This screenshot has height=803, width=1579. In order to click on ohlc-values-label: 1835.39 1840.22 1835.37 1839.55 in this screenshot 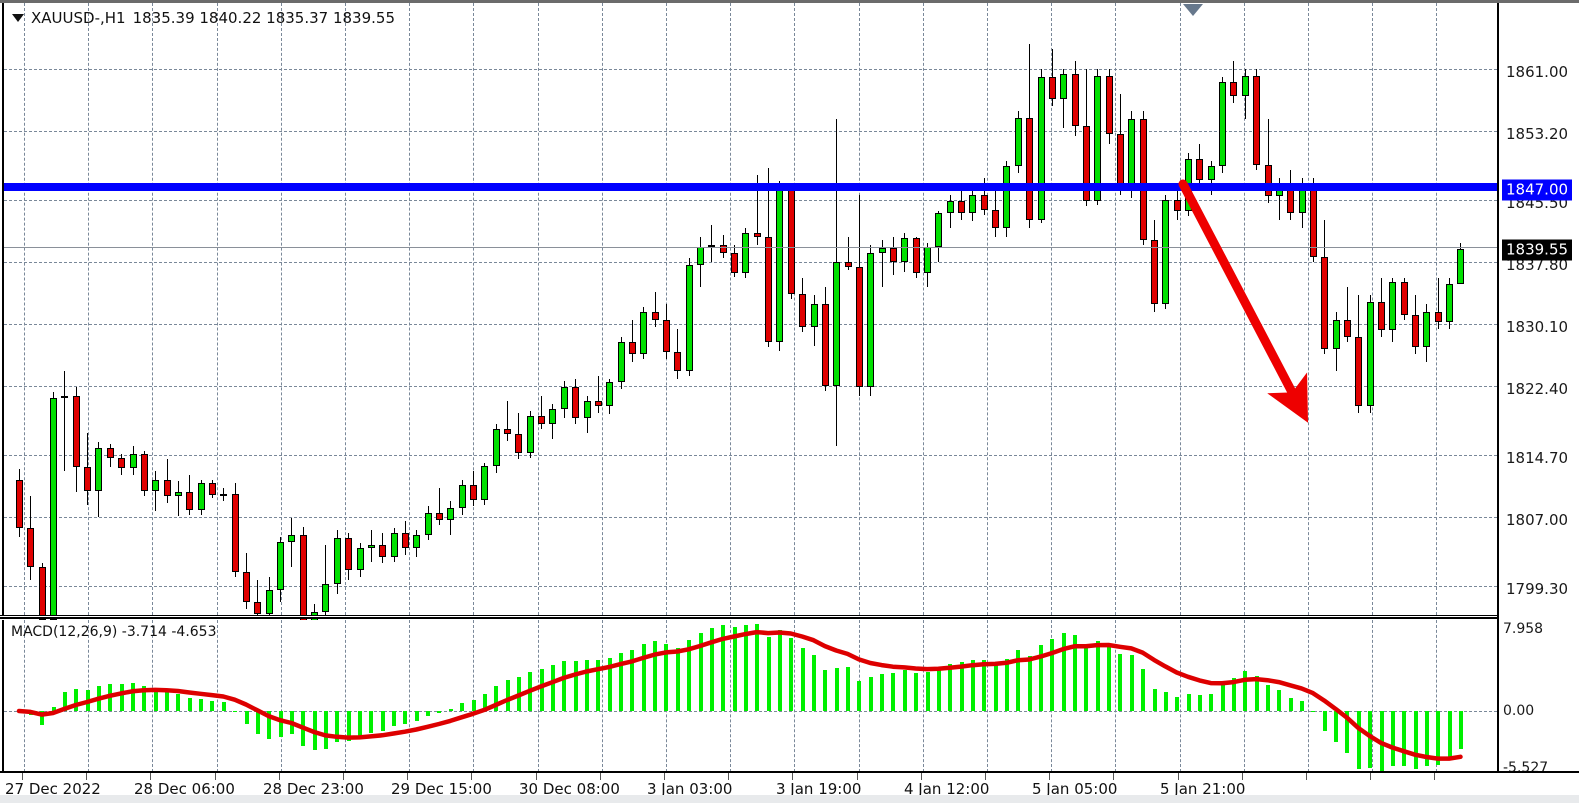, I will do `click(263, 18)`.